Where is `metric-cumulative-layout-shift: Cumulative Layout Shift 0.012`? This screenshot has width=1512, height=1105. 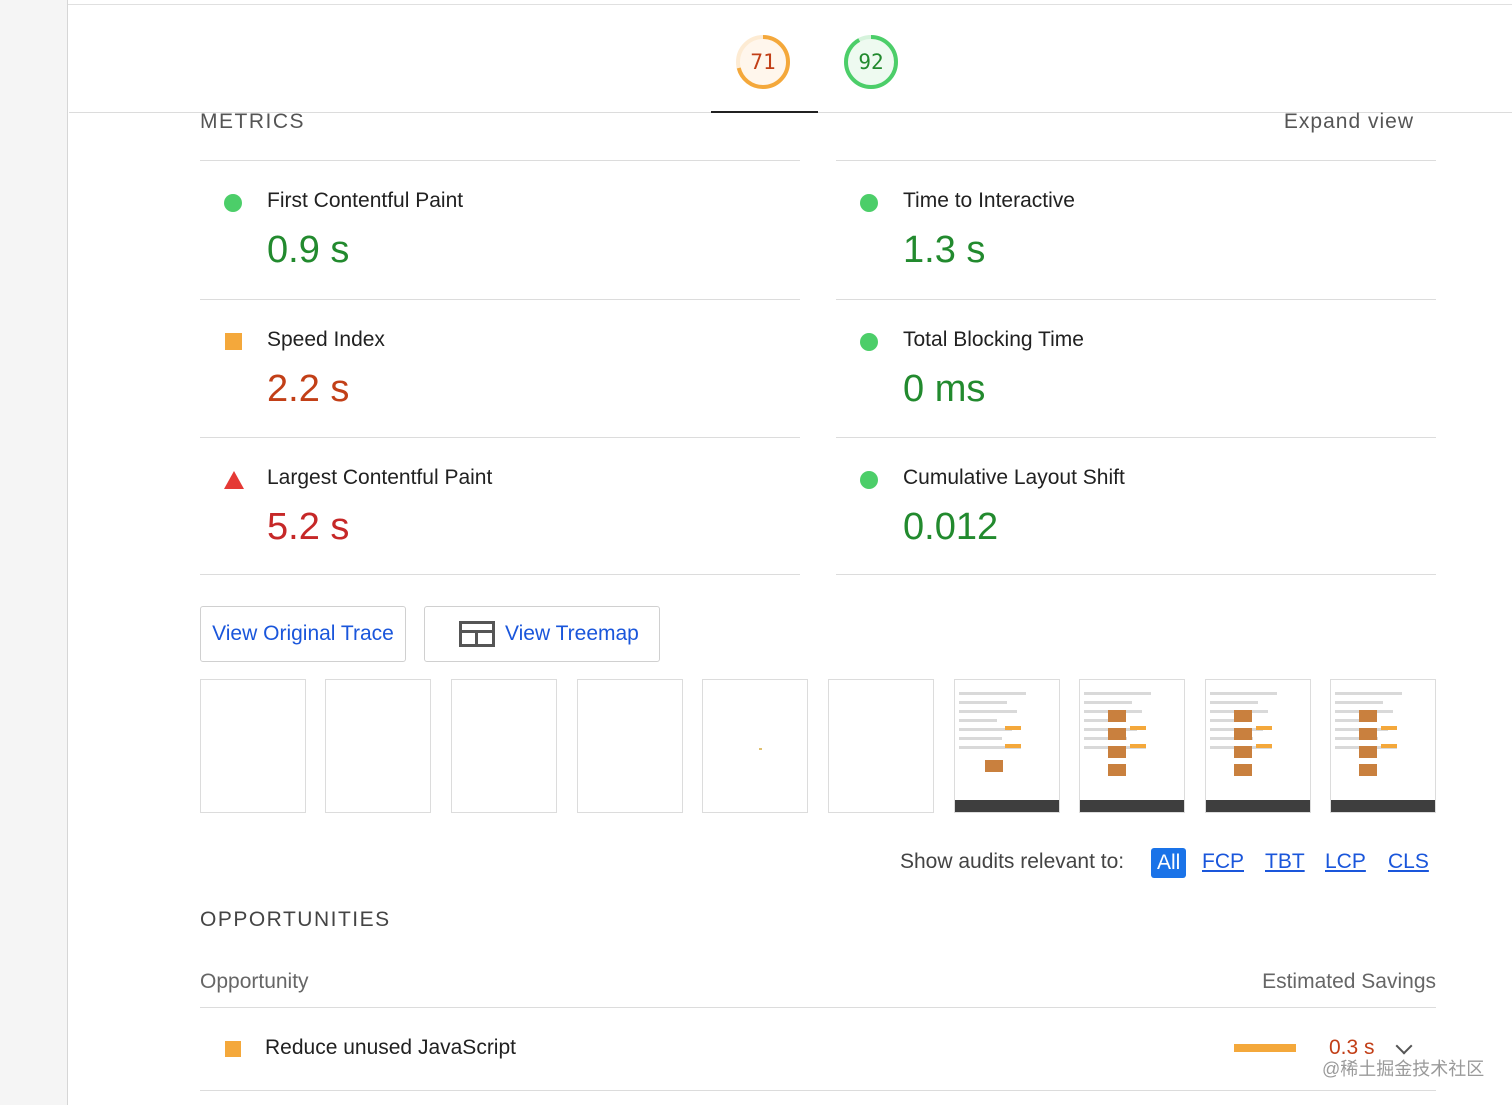
metric-cumulative-layout-shift: Cumulative Layout Shift 0.012 is located at coordinates (1136, 507).